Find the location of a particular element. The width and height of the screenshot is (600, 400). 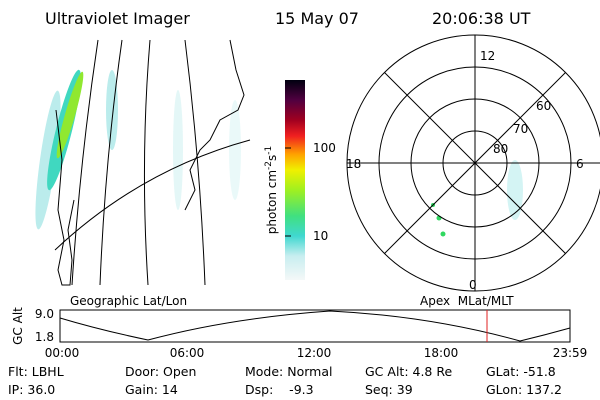

map-type-label: Geographic Lat/Lon is located at coordinates (128, 301).